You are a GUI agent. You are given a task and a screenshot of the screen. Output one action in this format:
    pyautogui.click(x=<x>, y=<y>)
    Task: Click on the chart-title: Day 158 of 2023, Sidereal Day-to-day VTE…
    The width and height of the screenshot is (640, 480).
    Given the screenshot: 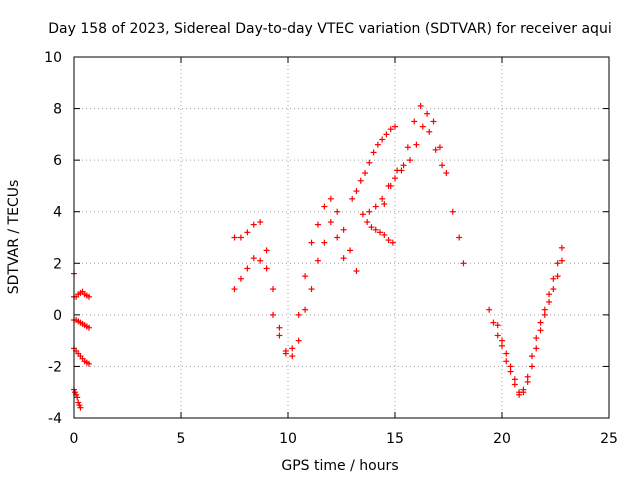 What is the action you would take?
    pyautogui.click(x=329, y=29)
    